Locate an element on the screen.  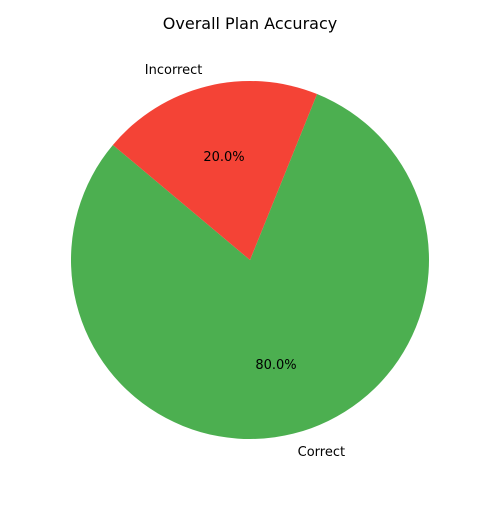
chart-title: Overall Plan Accuracy is located at coordinates (250, 23).